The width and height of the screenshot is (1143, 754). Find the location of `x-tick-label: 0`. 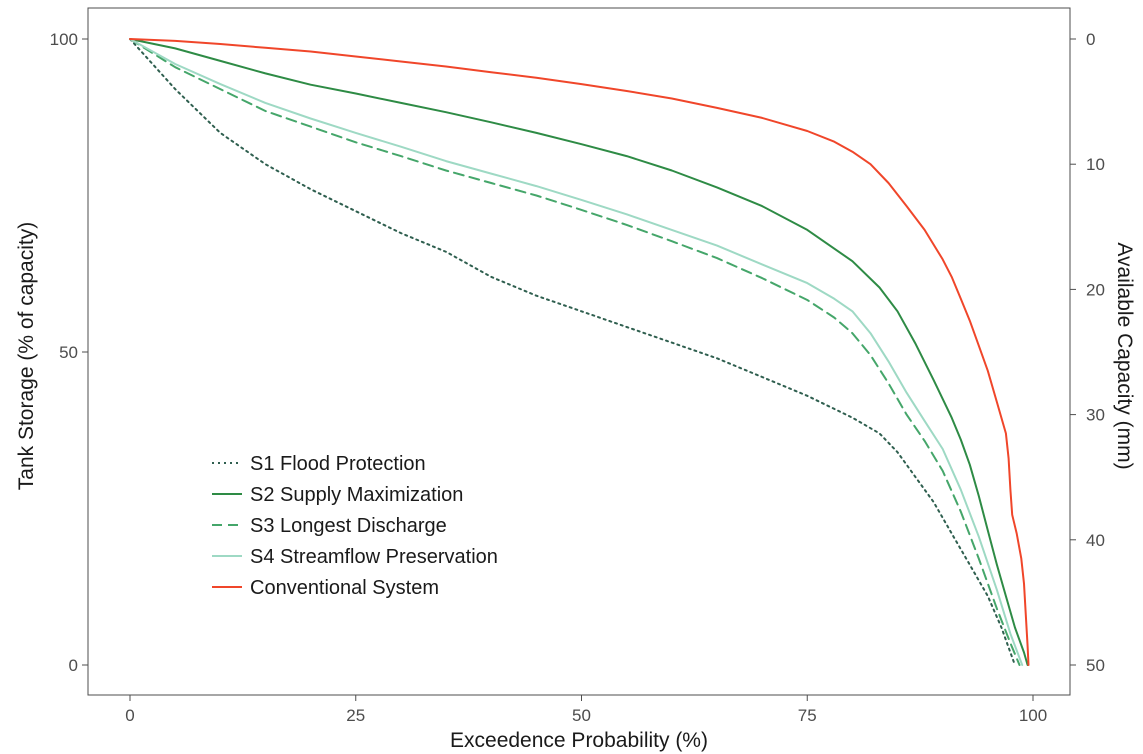

x-tick-label: 0 is located at coordinates (129, 715).